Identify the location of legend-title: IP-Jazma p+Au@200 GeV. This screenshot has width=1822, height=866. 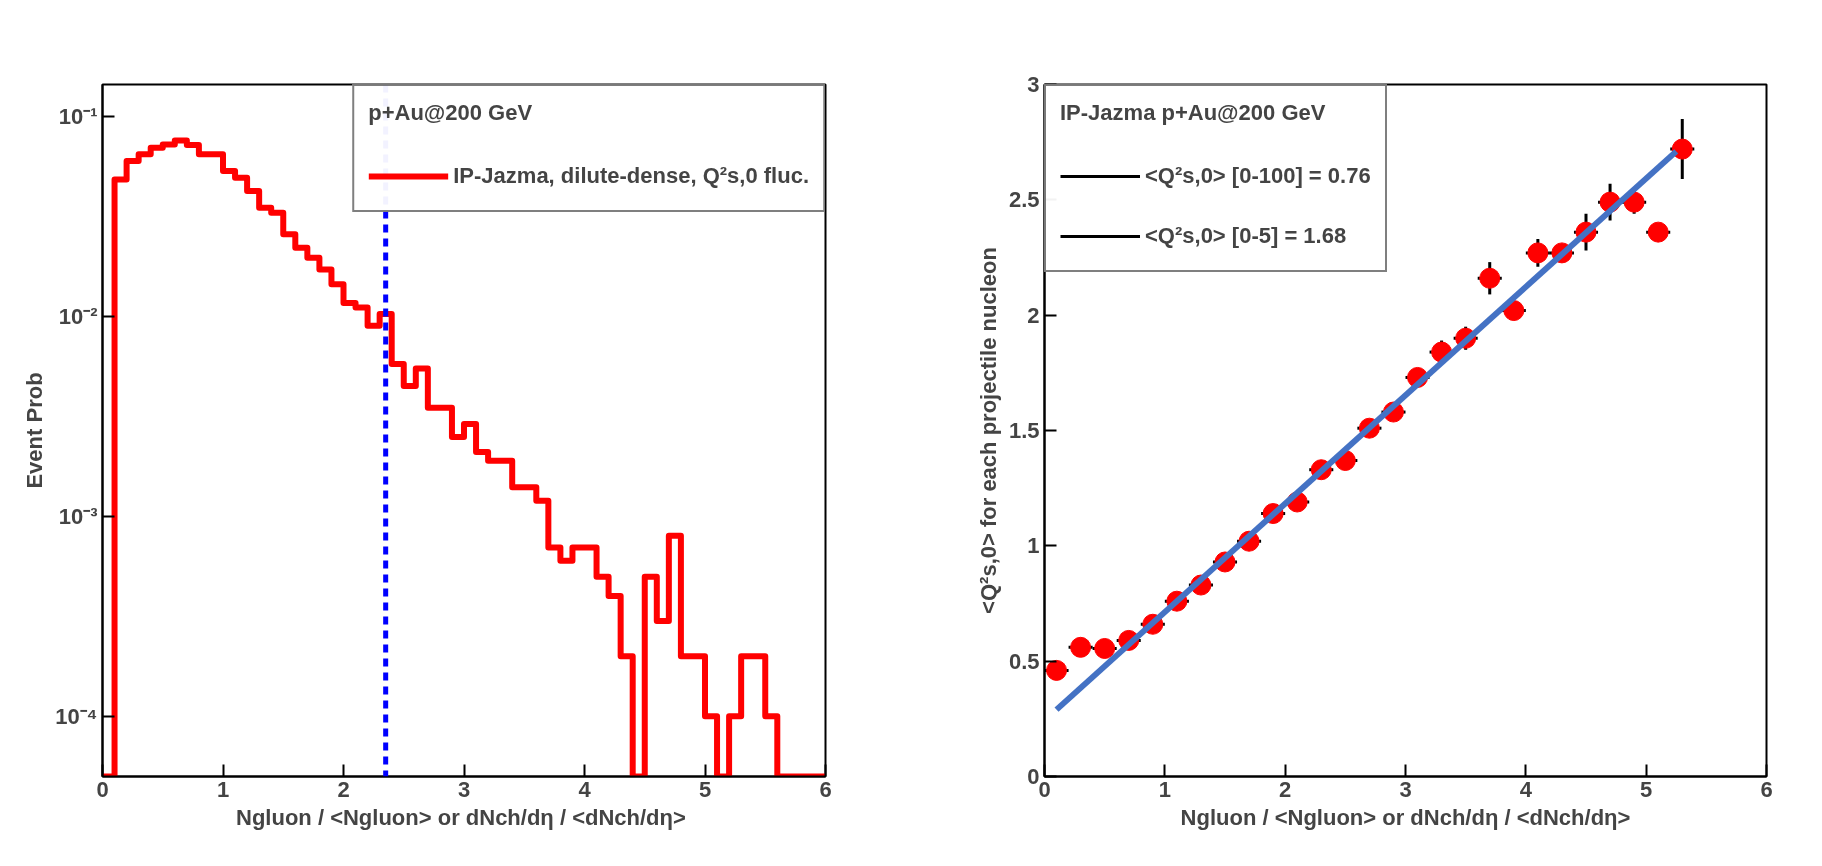
(1193, 113).